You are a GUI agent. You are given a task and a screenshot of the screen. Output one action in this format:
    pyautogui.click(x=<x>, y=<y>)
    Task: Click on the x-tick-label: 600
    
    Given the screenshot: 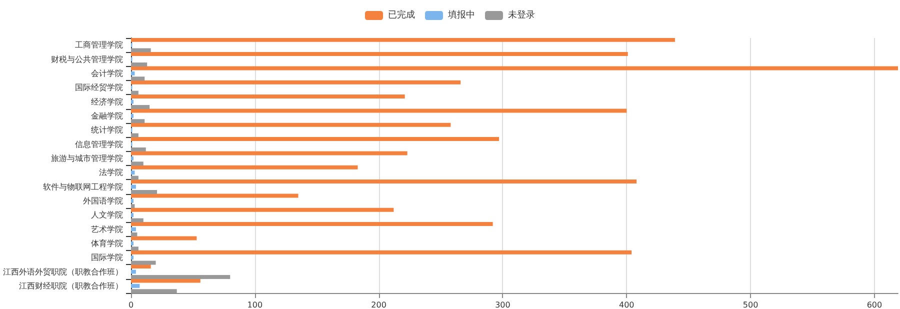 What is the action you would take?
    pyautogui.click(x=874, y=304)
    